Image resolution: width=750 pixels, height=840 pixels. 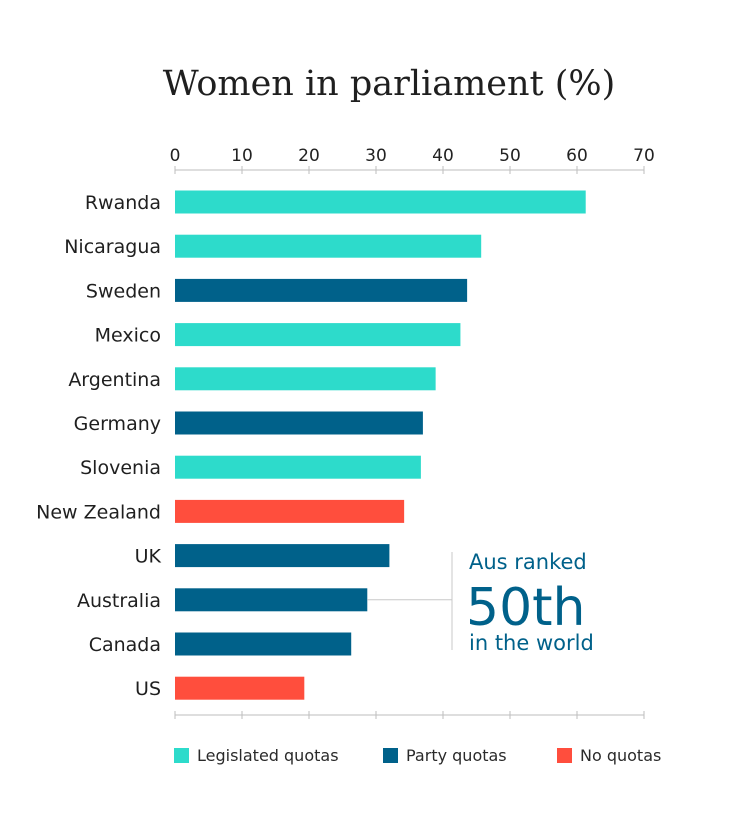 What do you see at coordinates (376, 156) in the screenshot?
I see `x-tick-label: 30` at bounding box center [376, 156].